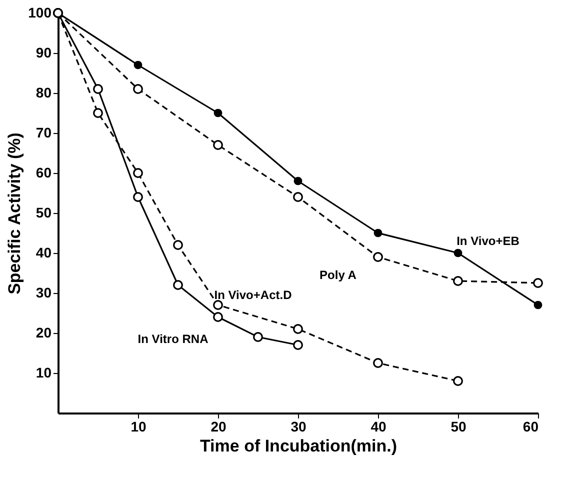 The width and height of the screenshot is (577, 493). What do you see at coordinates (44, 92) in the screenshot?
I see `y-tick-label: 80` at bounding box center [44, 92].